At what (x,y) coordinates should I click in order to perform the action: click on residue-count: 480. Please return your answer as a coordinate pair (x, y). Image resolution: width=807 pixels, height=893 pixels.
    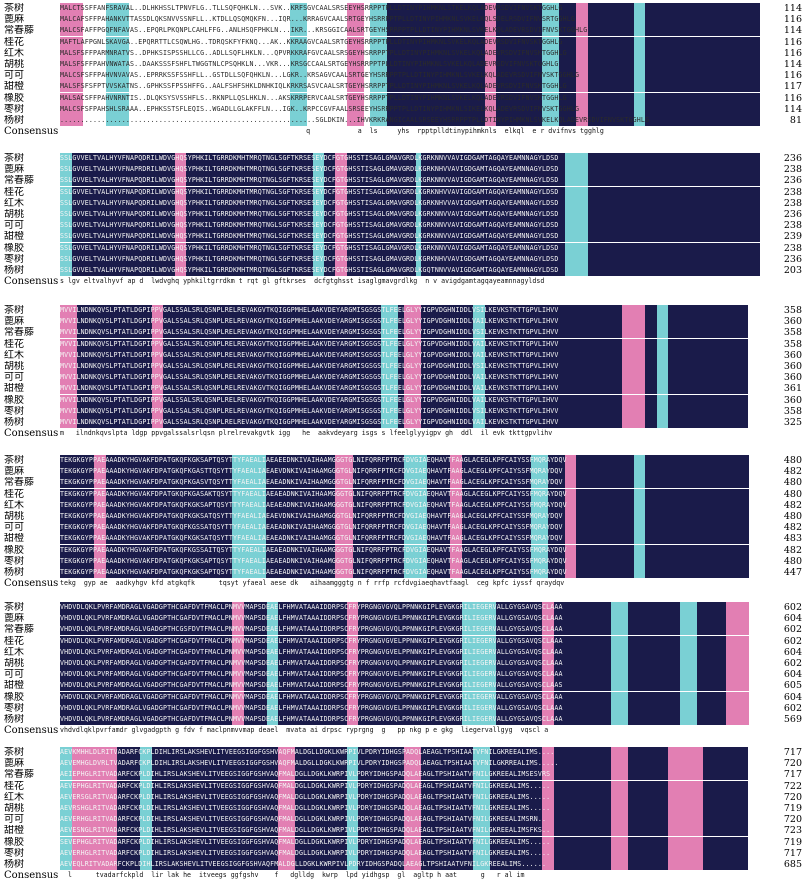
    Looking at the image, I should click on (792, 561).